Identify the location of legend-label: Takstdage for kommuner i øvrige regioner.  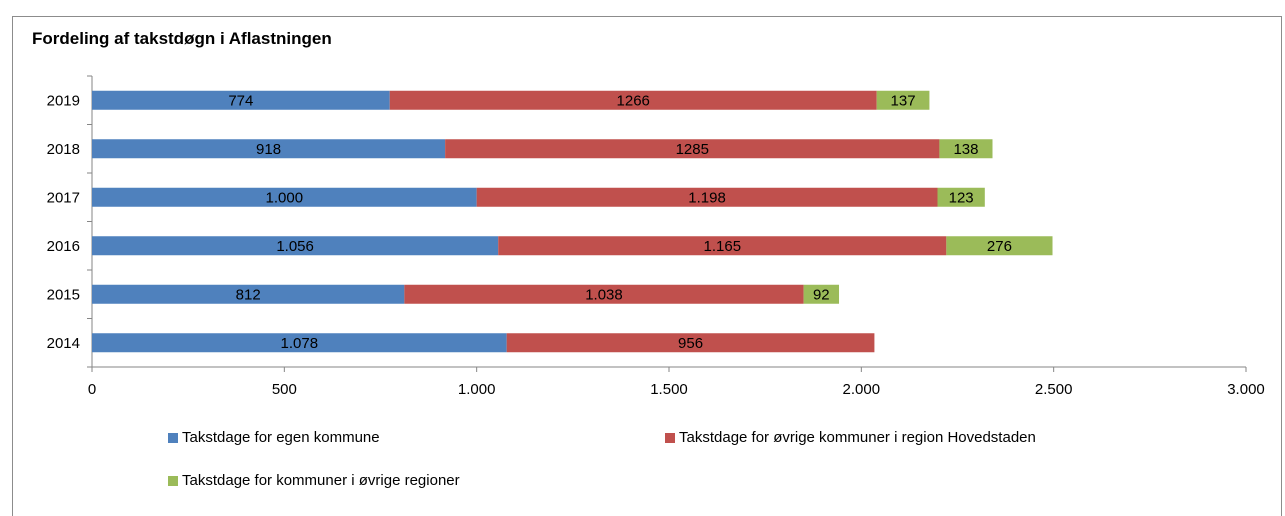
(321, 480).